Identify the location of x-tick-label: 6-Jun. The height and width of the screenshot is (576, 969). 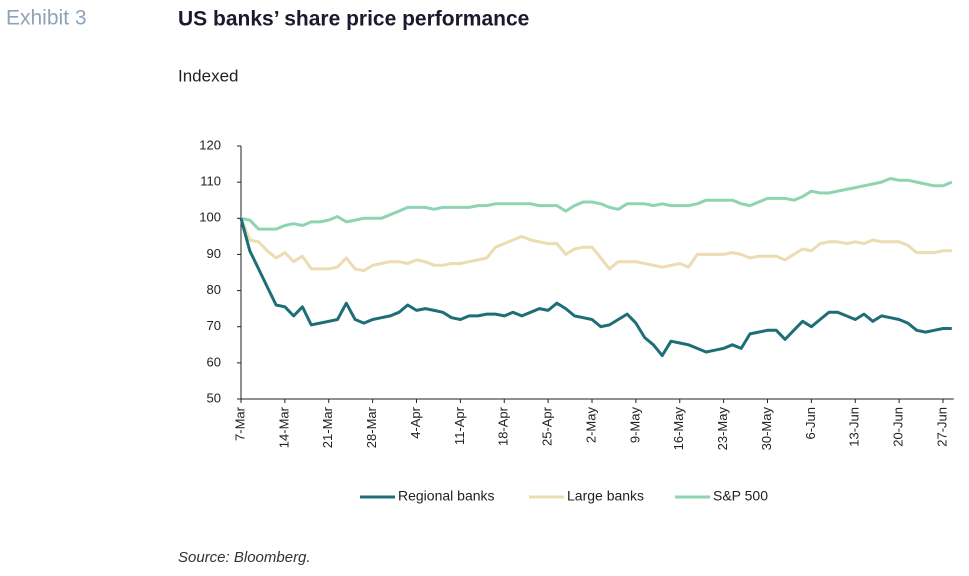
(810, 423).